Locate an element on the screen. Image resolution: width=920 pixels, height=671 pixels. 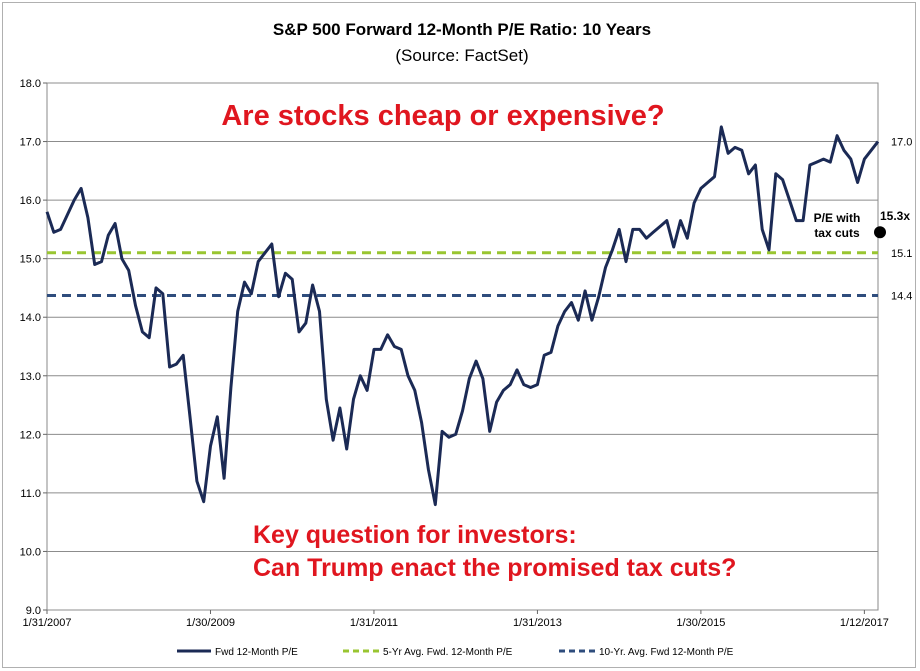
x-tick-label: 1/12/2017 is located at coordinates (864, 623).